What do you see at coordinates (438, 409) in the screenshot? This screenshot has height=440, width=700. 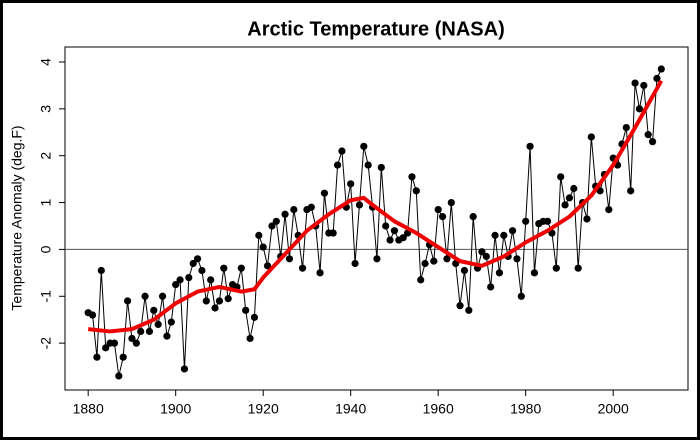 I see `x-tick-label: 1960` at bounding box center [438, 409].